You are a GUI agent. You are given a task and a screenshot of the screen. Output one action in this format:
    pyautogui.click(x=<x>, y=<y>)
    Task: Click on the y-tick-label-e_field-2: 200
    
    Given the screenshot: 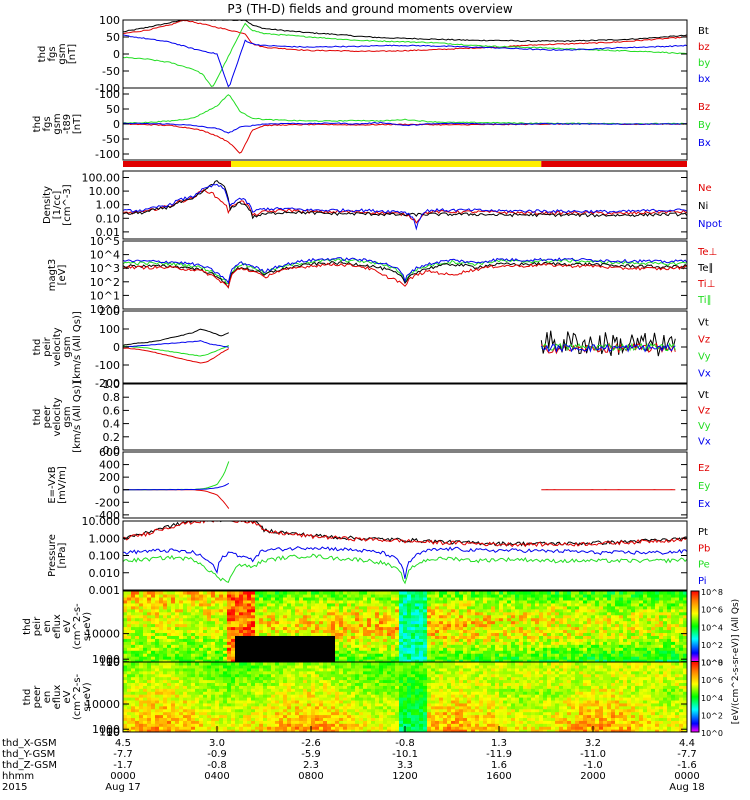 What is the action you would take?
    pyautogui.click(x=109, y=477)
    